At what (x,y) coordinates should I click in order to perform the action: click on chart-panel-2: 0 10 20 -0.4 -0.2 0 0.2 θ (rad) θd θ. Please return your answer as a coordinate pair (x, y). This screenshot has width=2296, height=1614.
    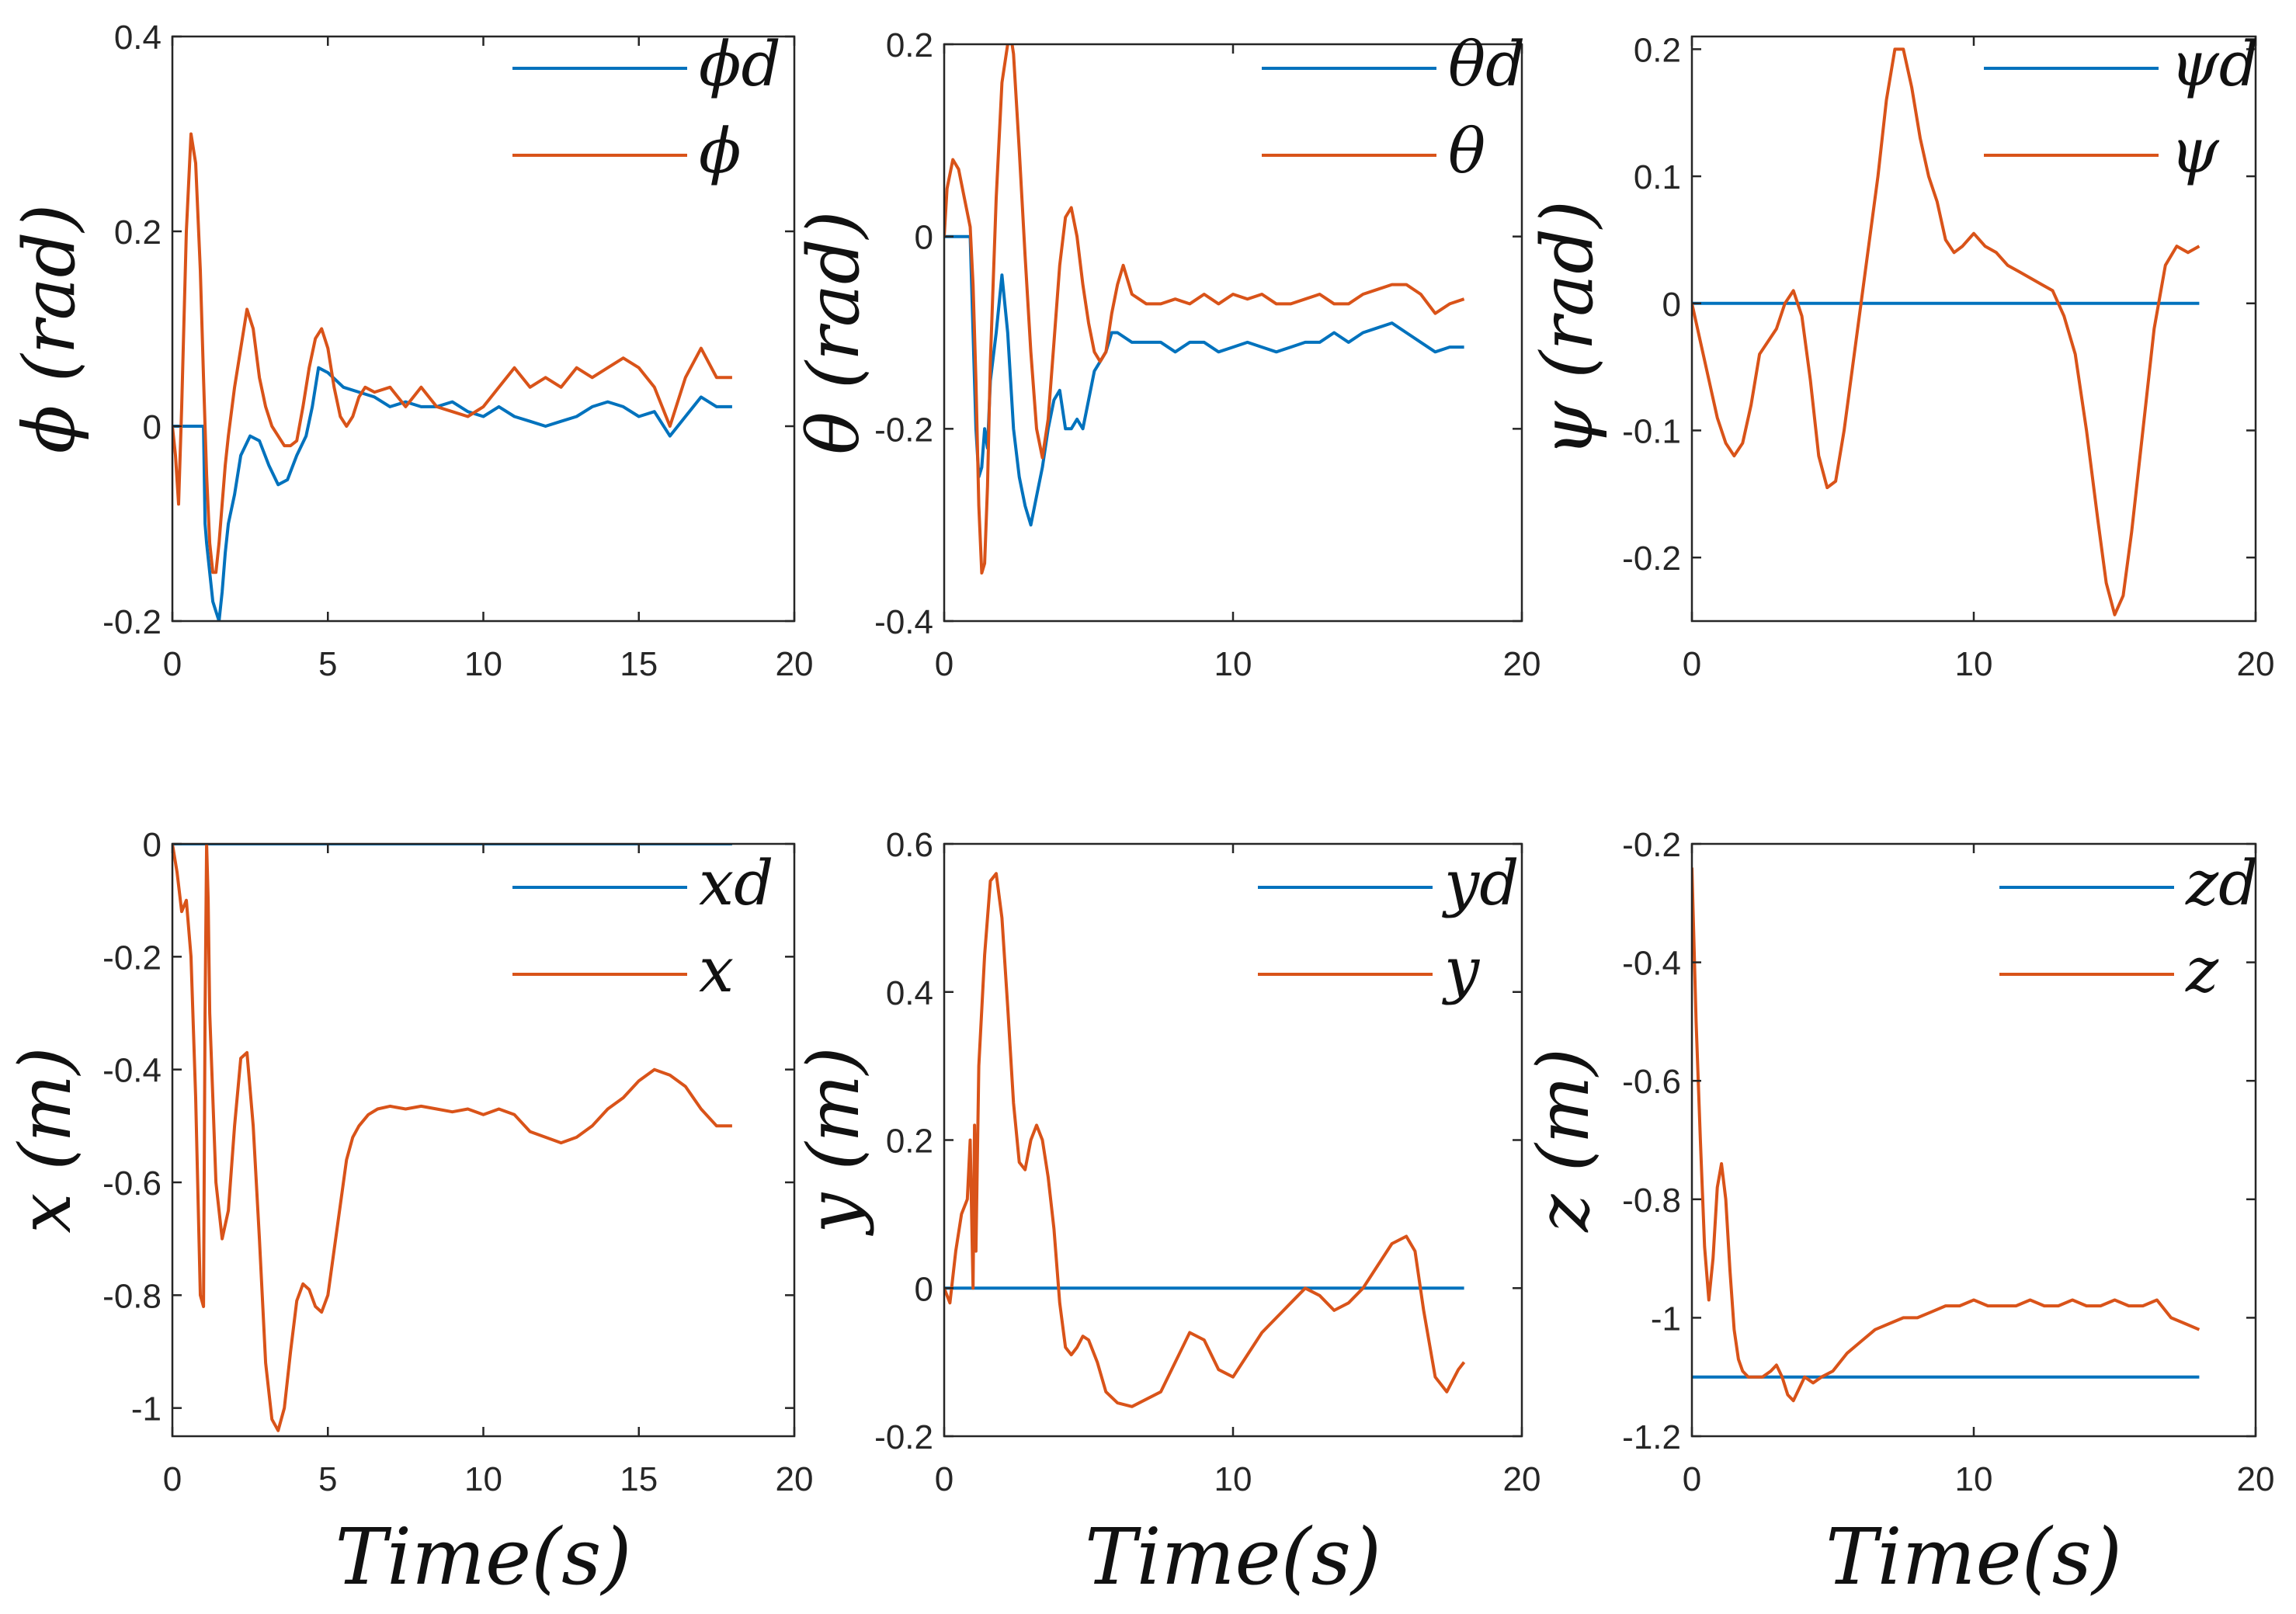
    Looking at the image, I should click on (1166, 354).